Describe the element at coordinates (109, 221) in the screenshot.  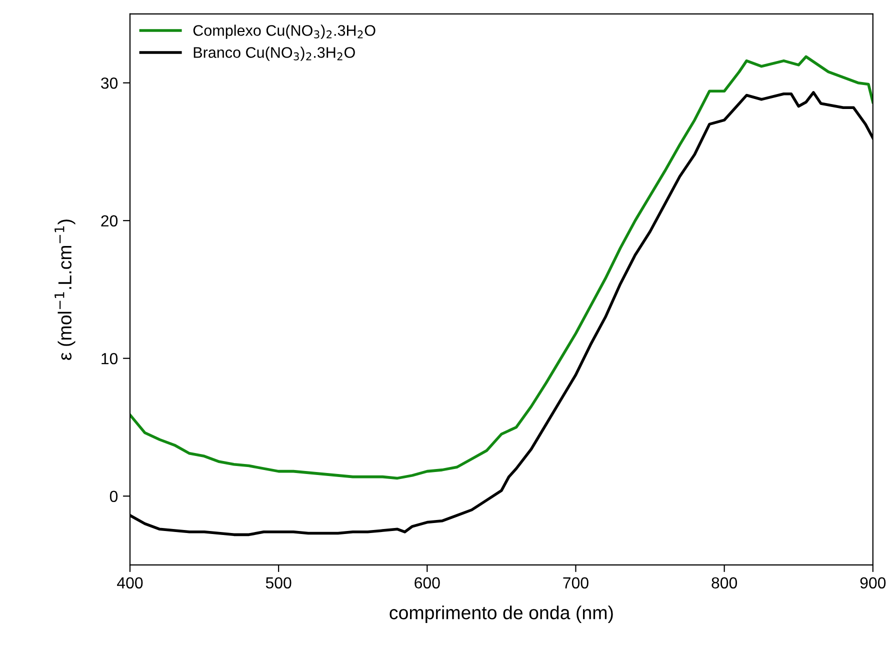
I see `y-tick-label: 20` at that location.